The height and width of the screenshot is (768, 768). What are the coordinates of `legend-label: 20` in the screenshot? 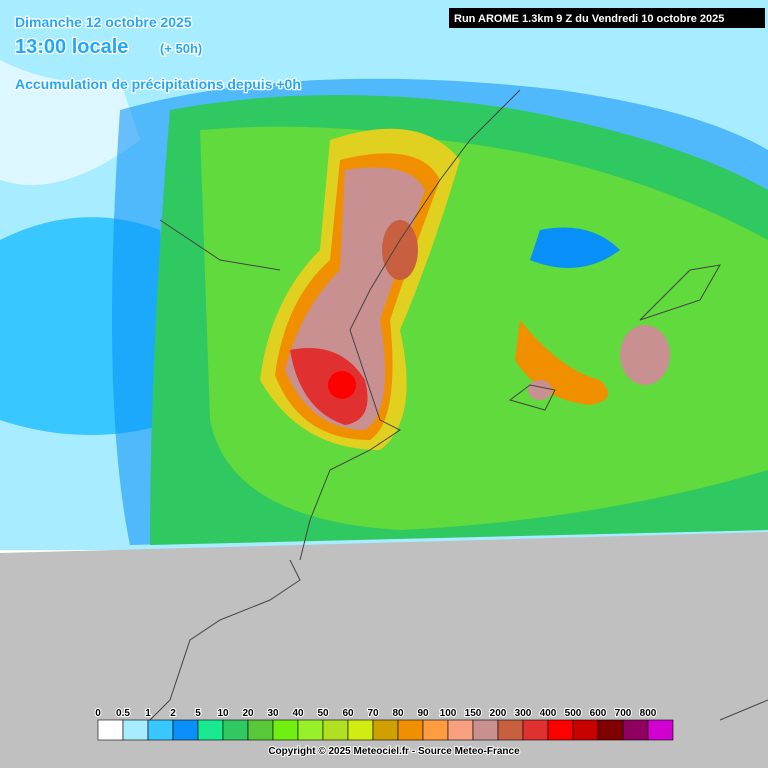 It's located at (248, 713).